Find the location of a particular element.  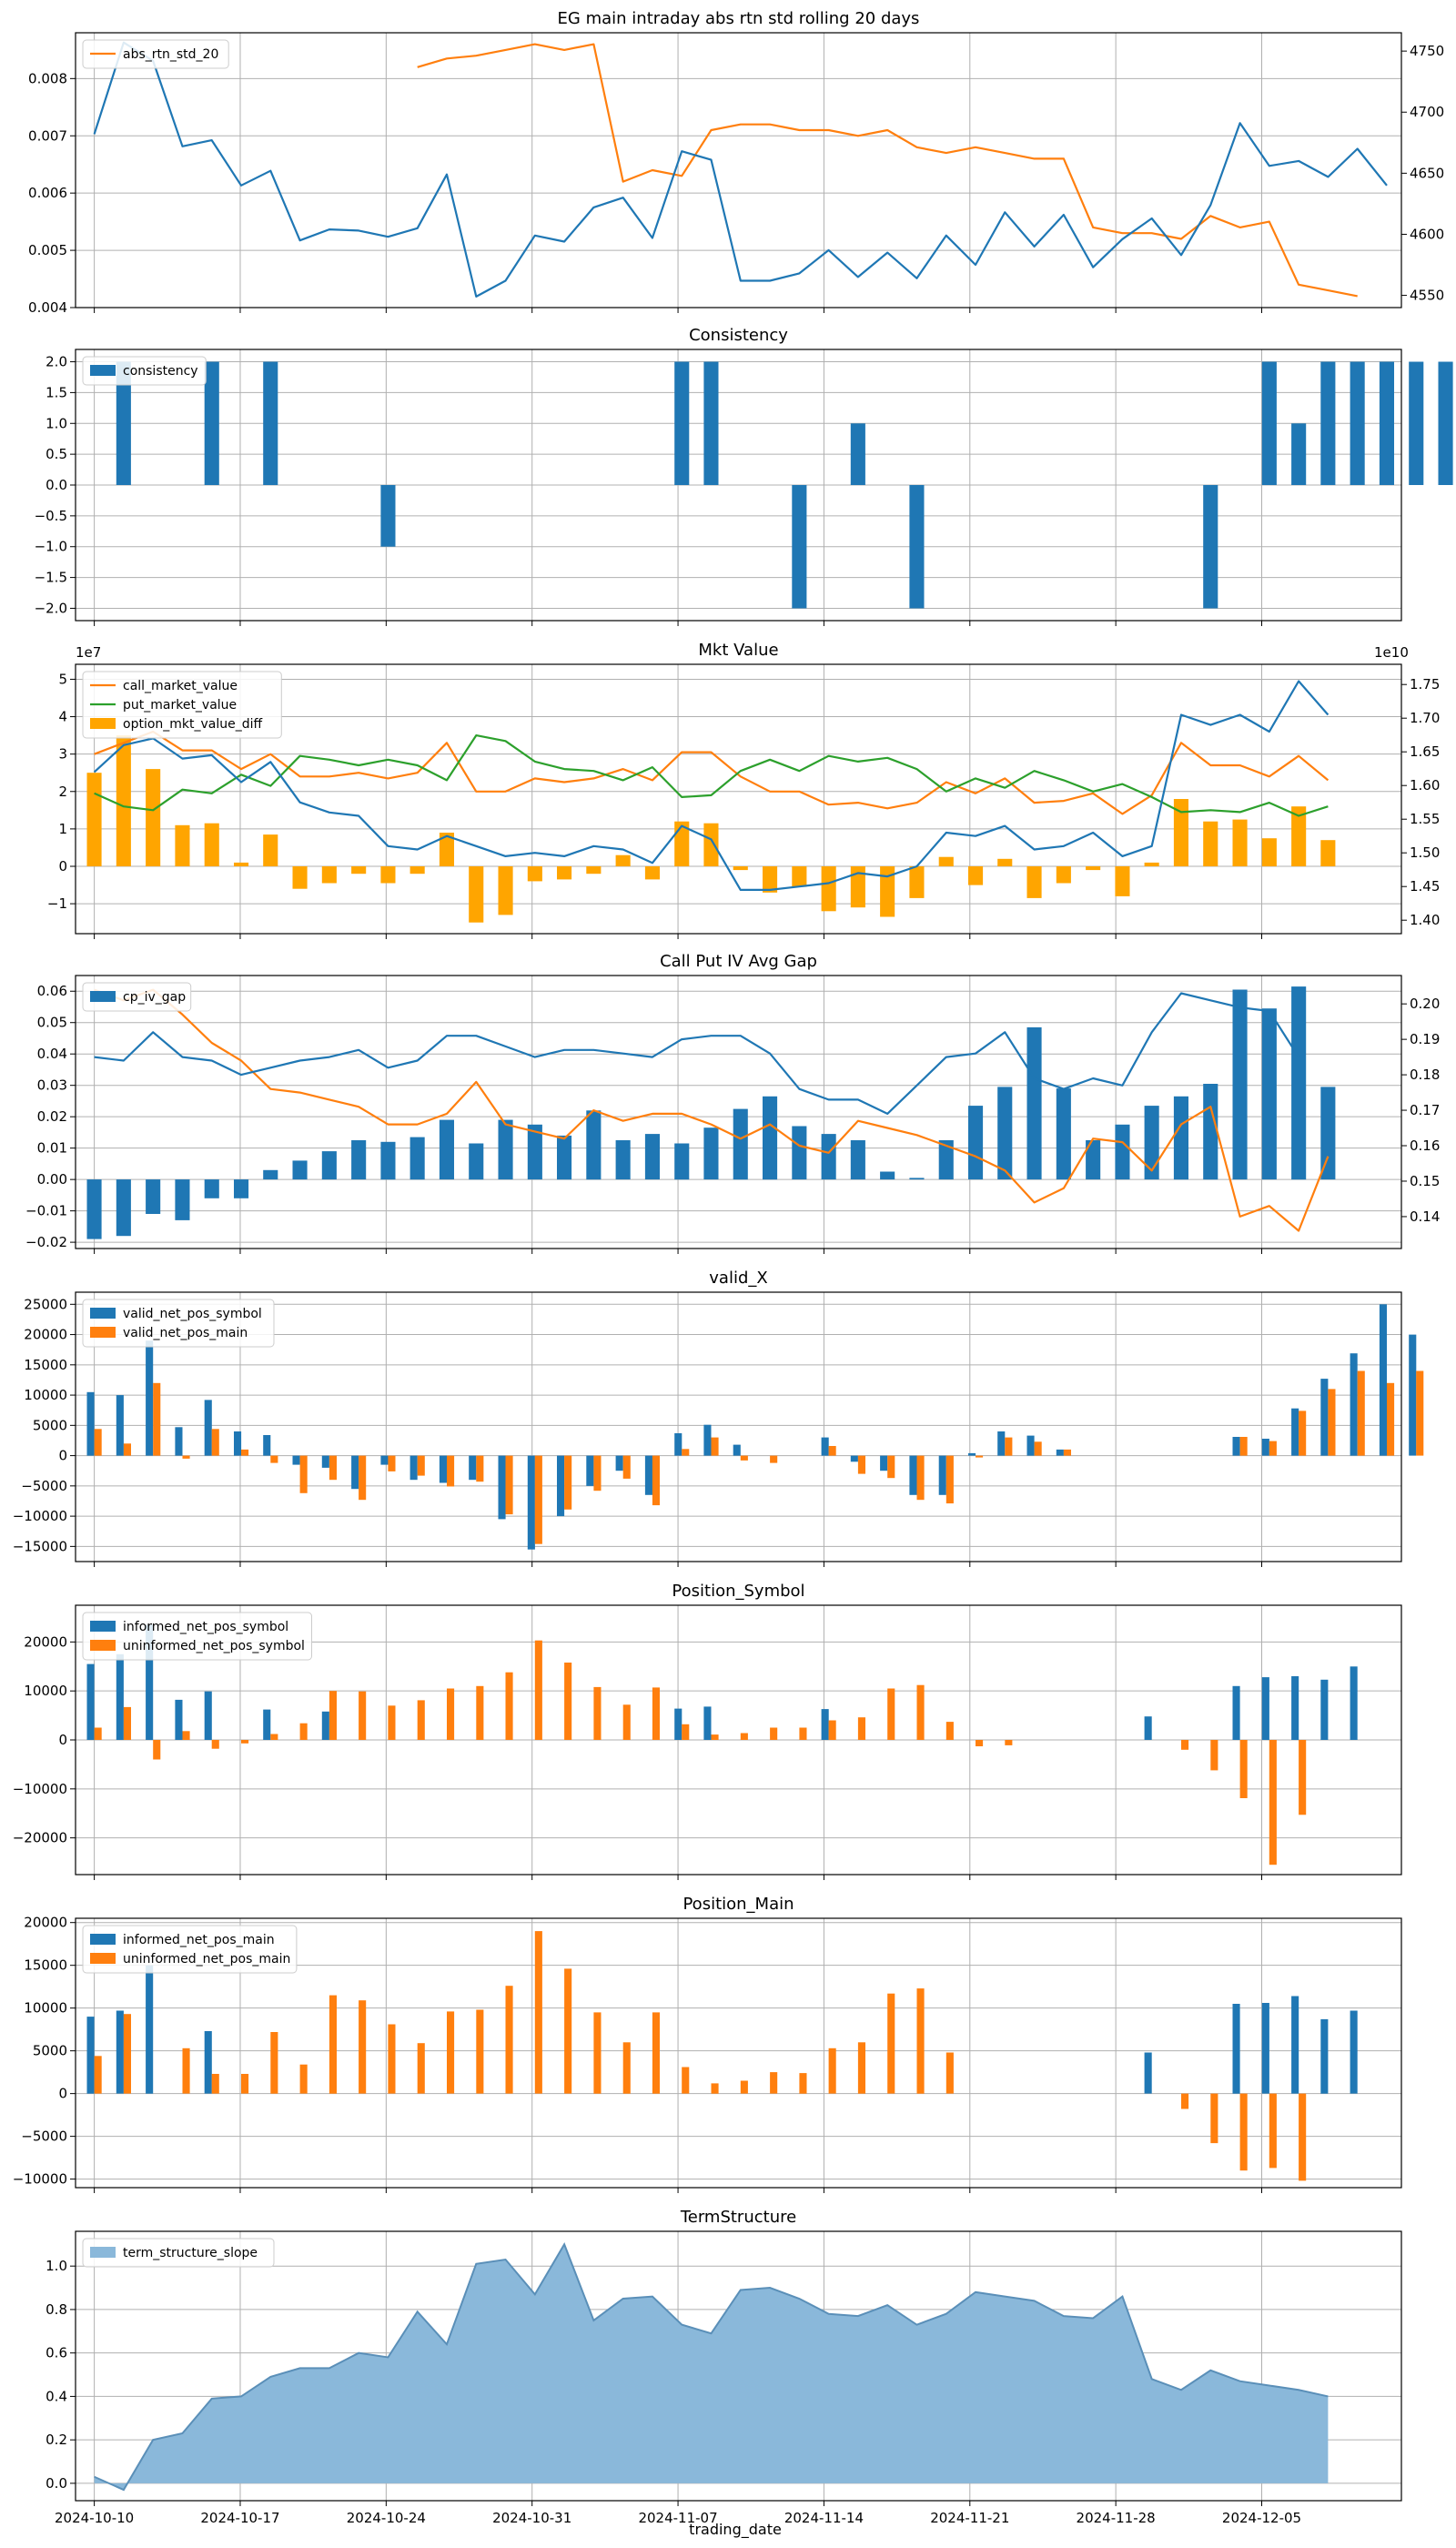

y-tick-label: 0.06 is located at coordinates (52, 991).